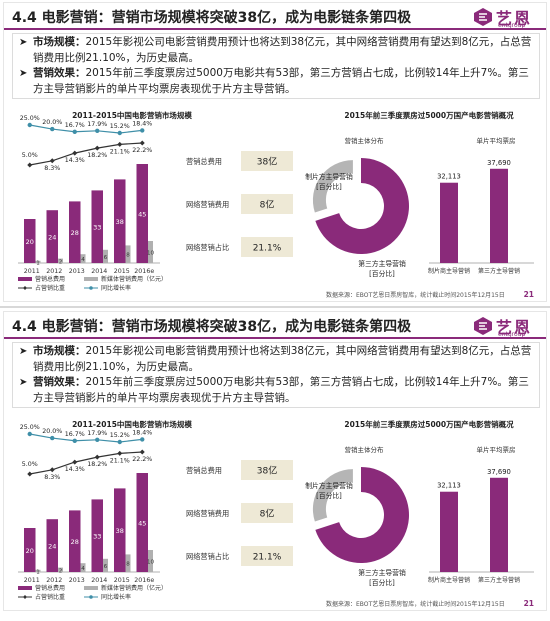  What do you see at coordinates (132, 115) in the screenshot?
I see `left-chart-title: 2011-2015中国电影营销市场规模` at bounding box center [132, 115].